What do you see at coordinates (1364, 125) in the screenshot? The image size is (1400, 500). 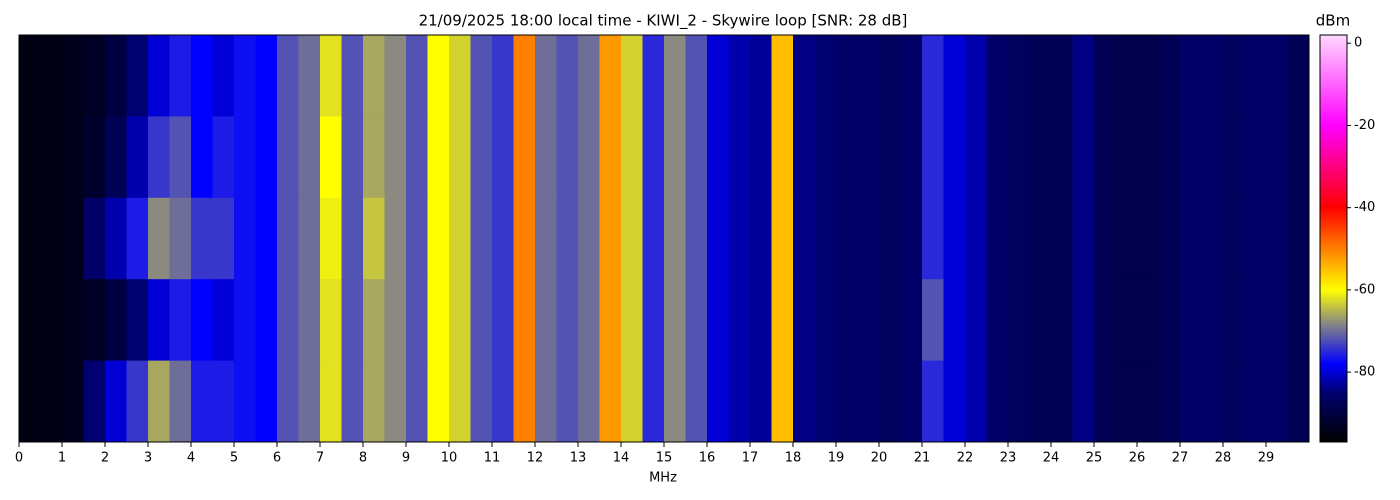 I see `colorbar-tick-label: -20` at bounding box center [1364, 125].